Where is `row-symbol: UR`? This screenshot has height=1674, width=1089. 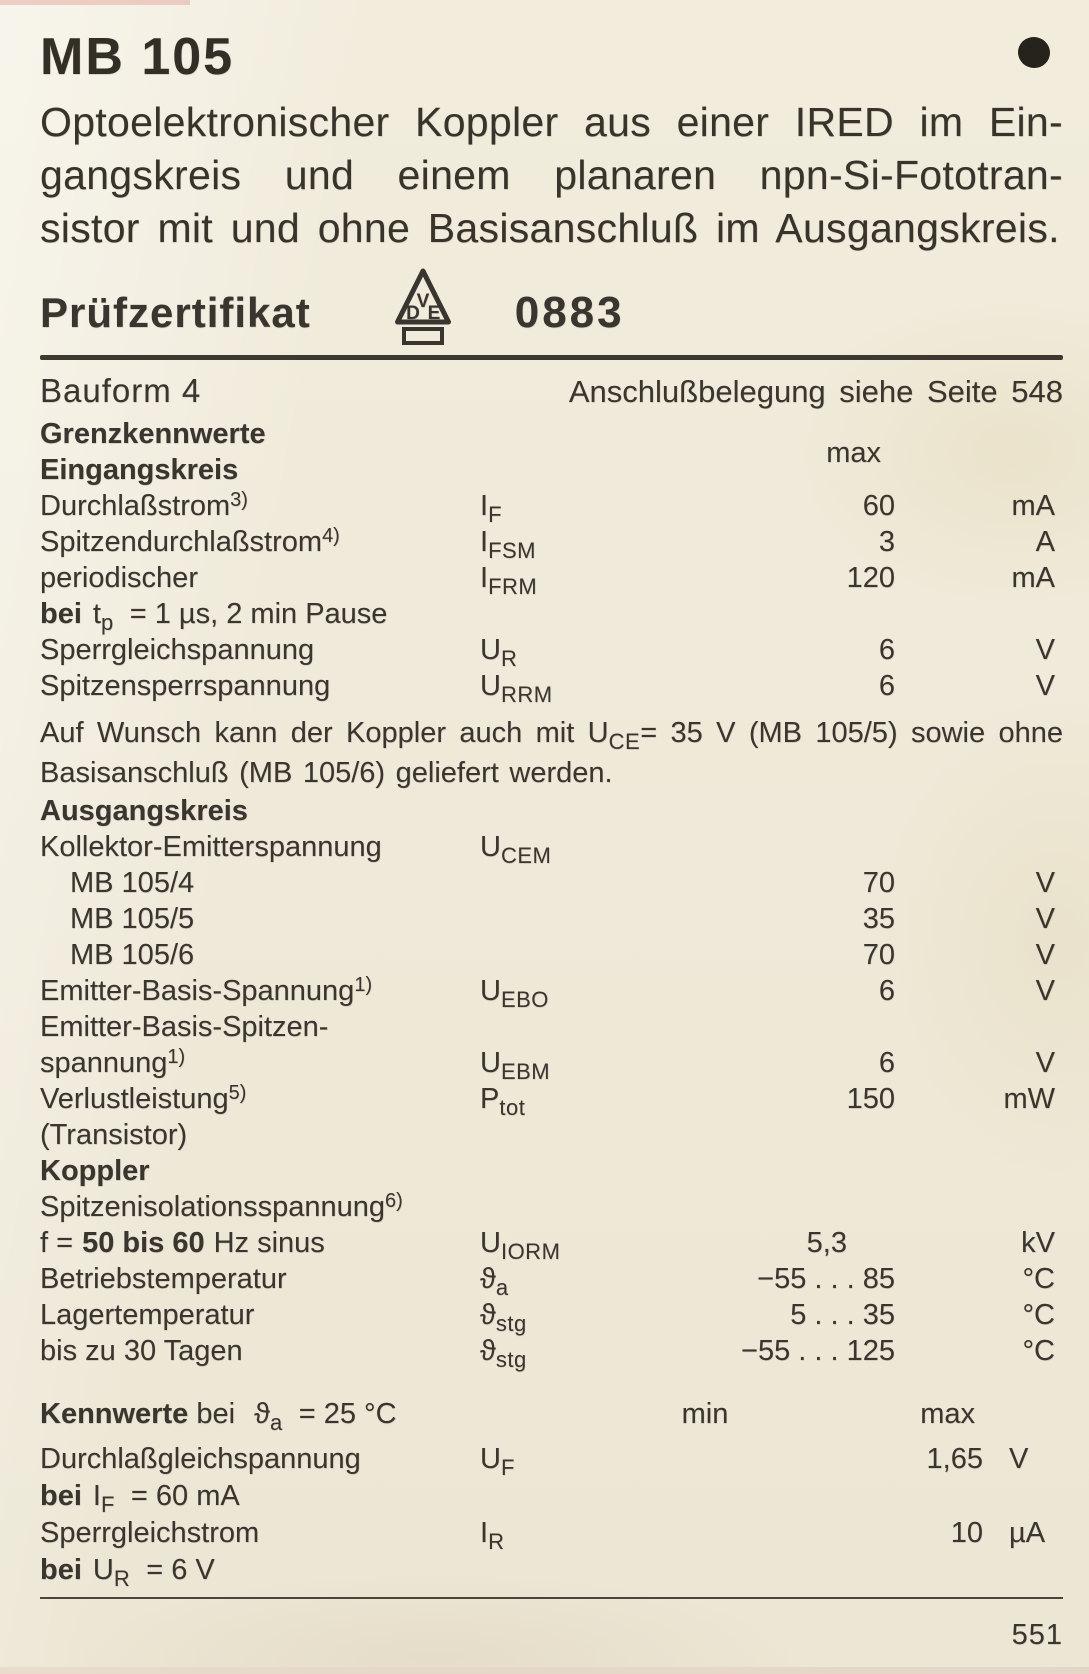 row-symbol: UR is located at coordinates (499, 652).